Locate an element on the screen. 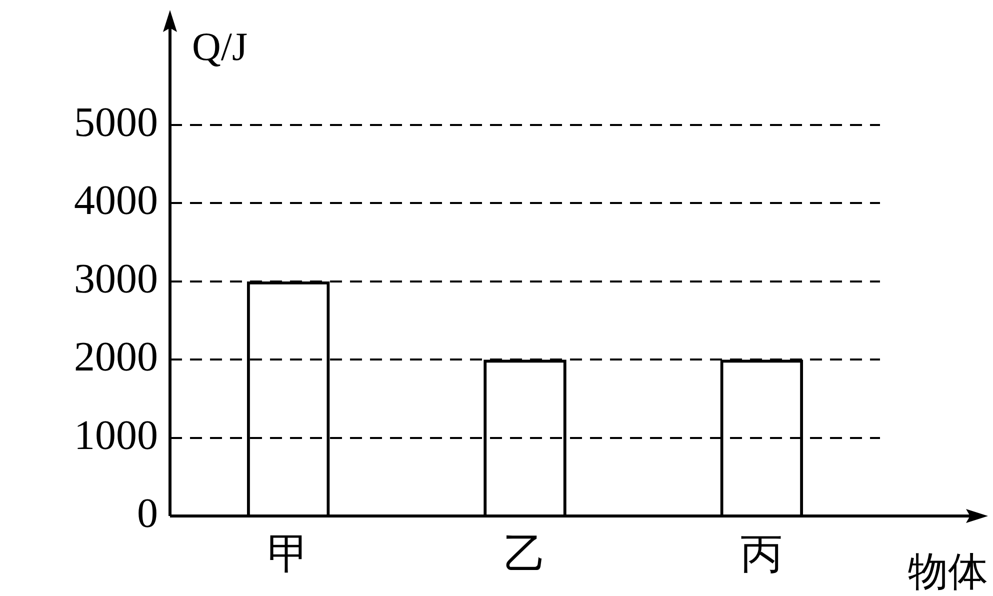  y-tick-label: 2000 is located at coordinates (116, 357).